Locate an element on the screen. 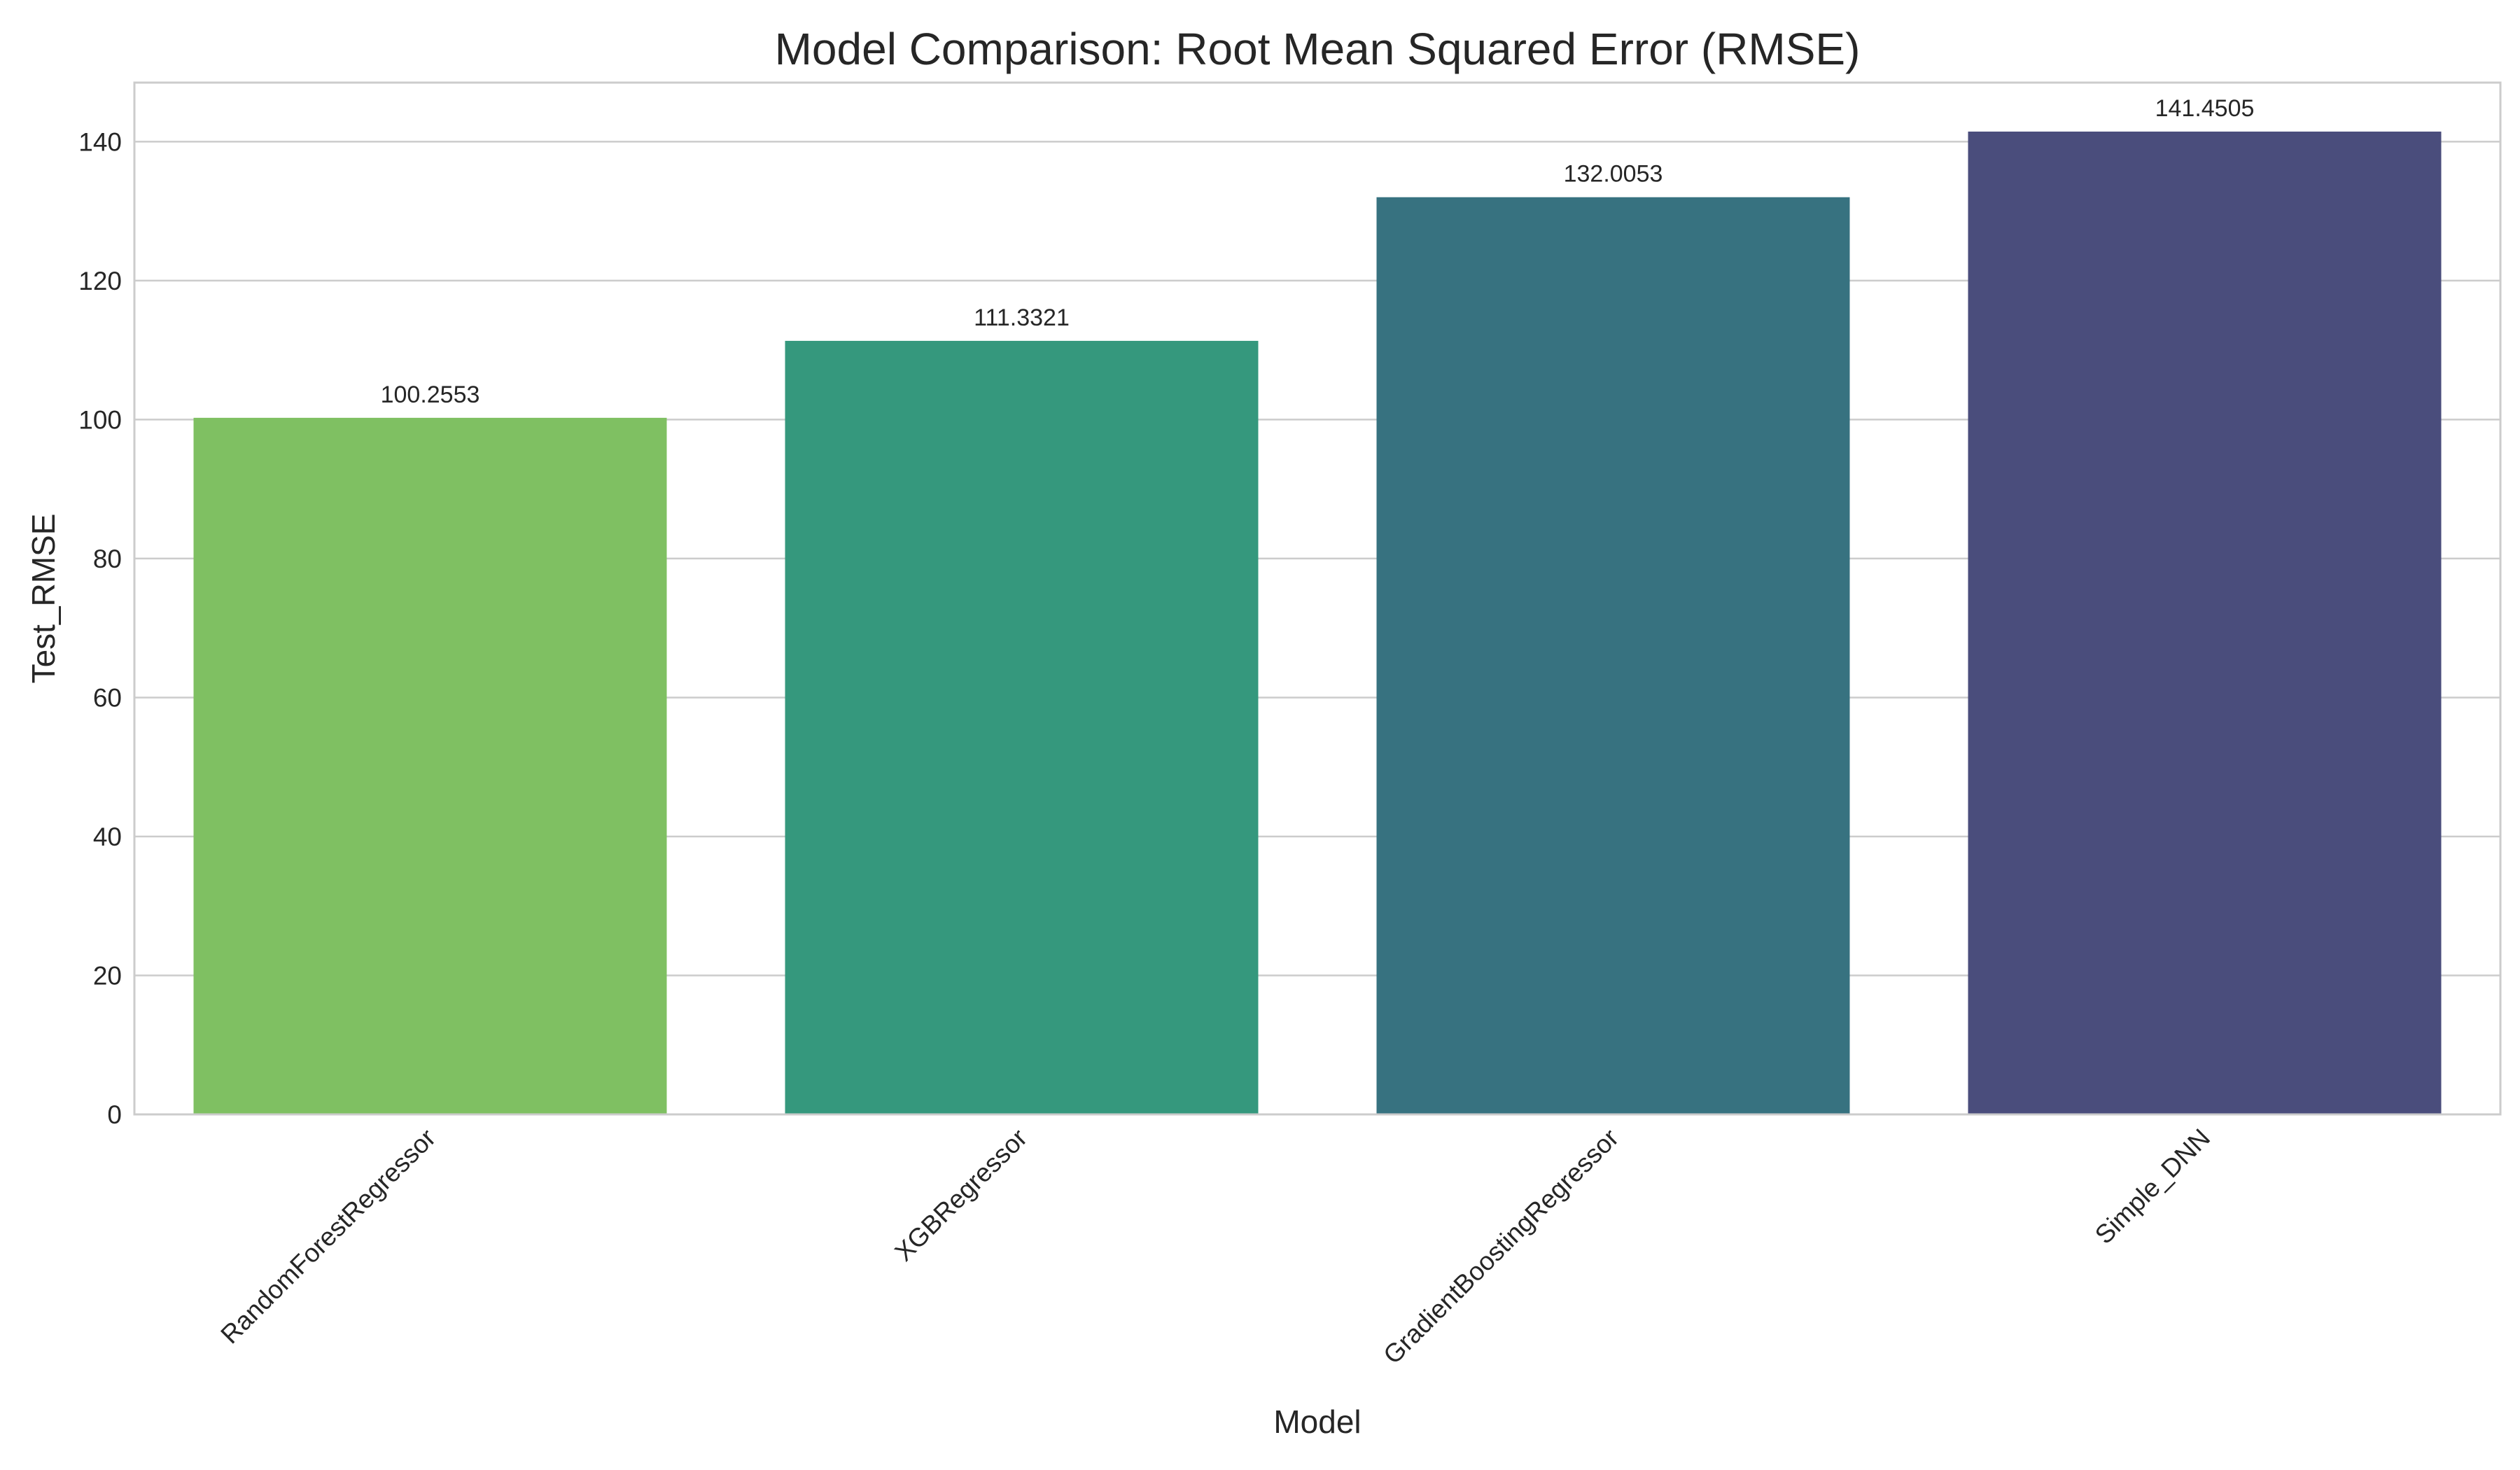 This screenshot has width=2520, height=1470. y-tick-label: 120 is located at coordinates (100, 281).